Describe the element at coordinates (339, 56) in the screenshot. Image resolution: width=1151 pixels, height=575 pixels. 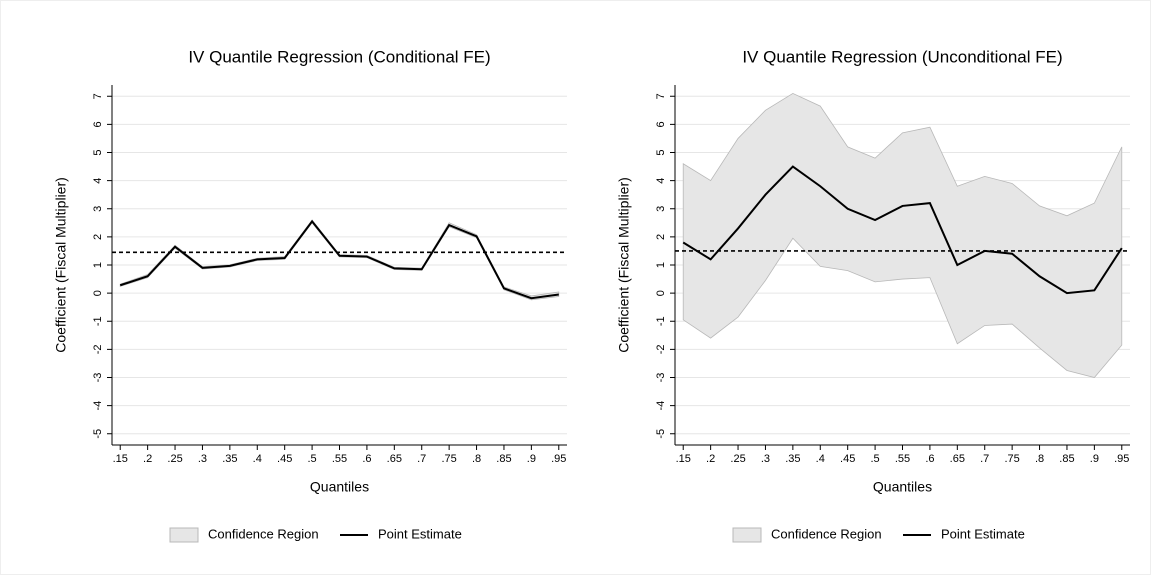
I see `chart-title: IV Quantile Regression (Conditional FE)` at that location.